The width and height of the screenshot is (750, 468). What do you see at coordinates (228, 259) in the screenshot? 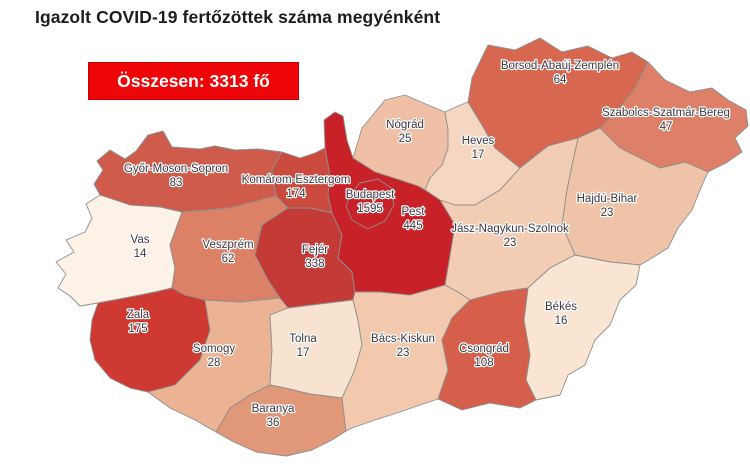
I see `county-value-veszprem: 62` at bounding box center [228, 259].